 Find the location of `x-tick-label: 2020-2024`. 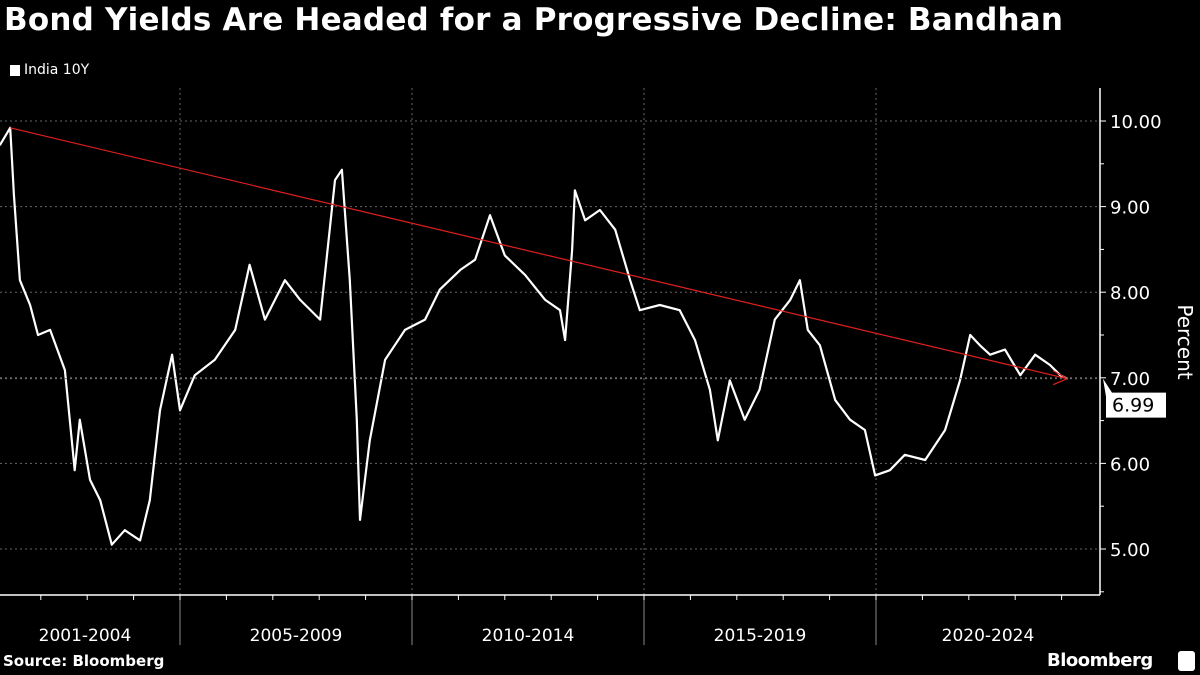

x-tick-label: 2020-2024 is located at coordinates (988, 636).